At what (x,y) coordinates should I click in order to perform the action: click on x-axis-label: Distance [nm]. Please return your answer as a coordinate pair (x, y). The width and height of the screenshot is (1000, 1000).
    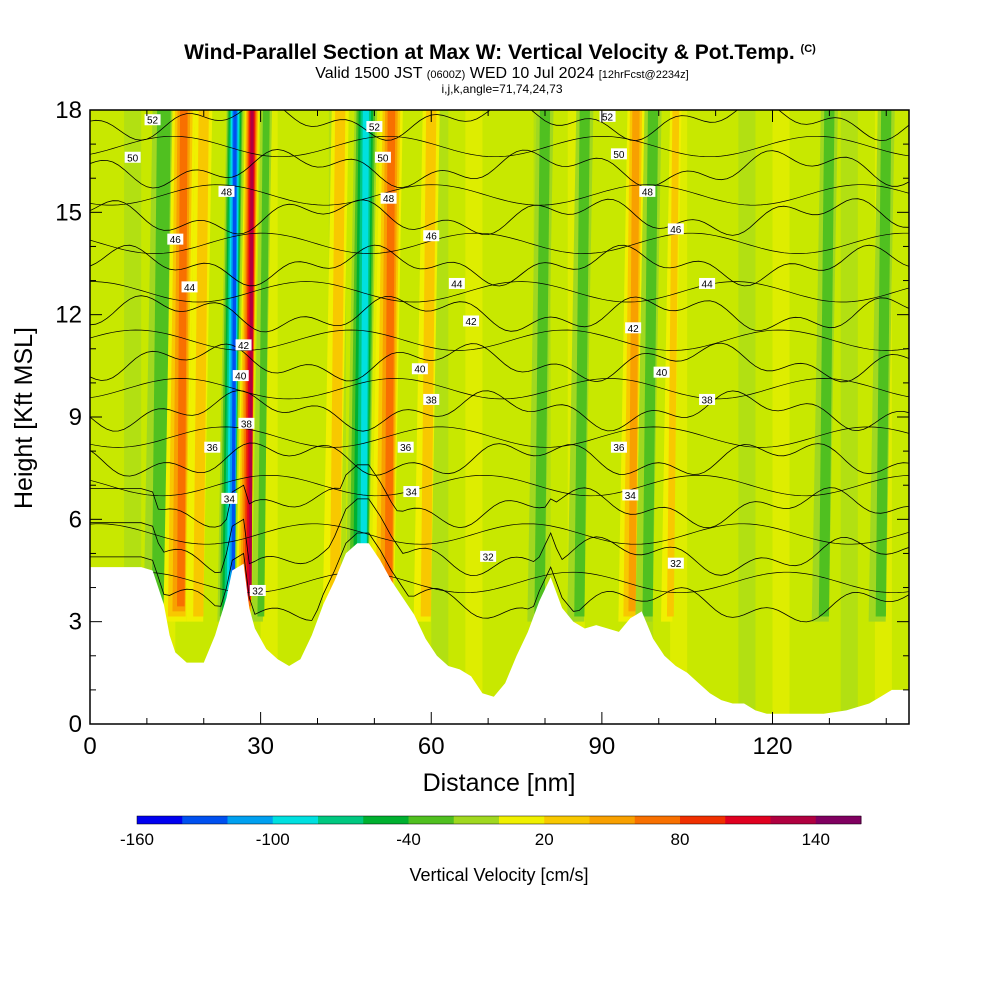
    Looking at the image, I should click on (499, 783).